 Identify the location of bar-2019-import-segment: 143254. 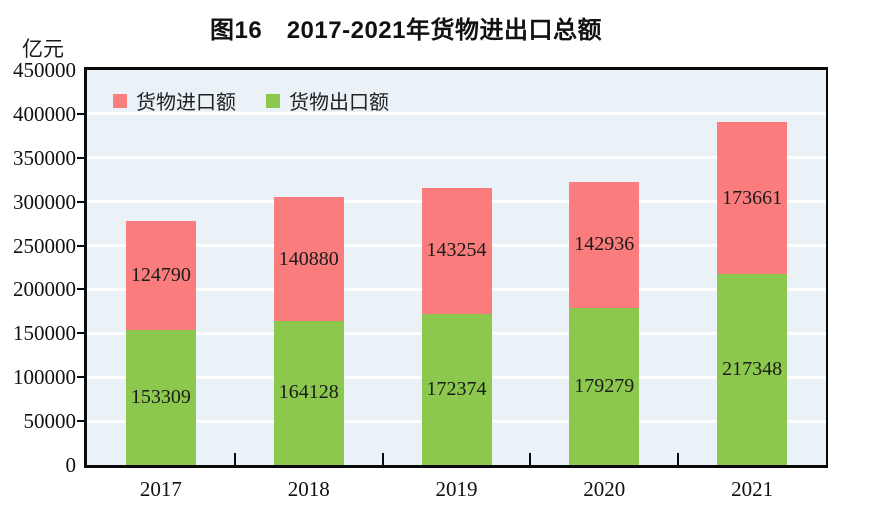
(456, 250).